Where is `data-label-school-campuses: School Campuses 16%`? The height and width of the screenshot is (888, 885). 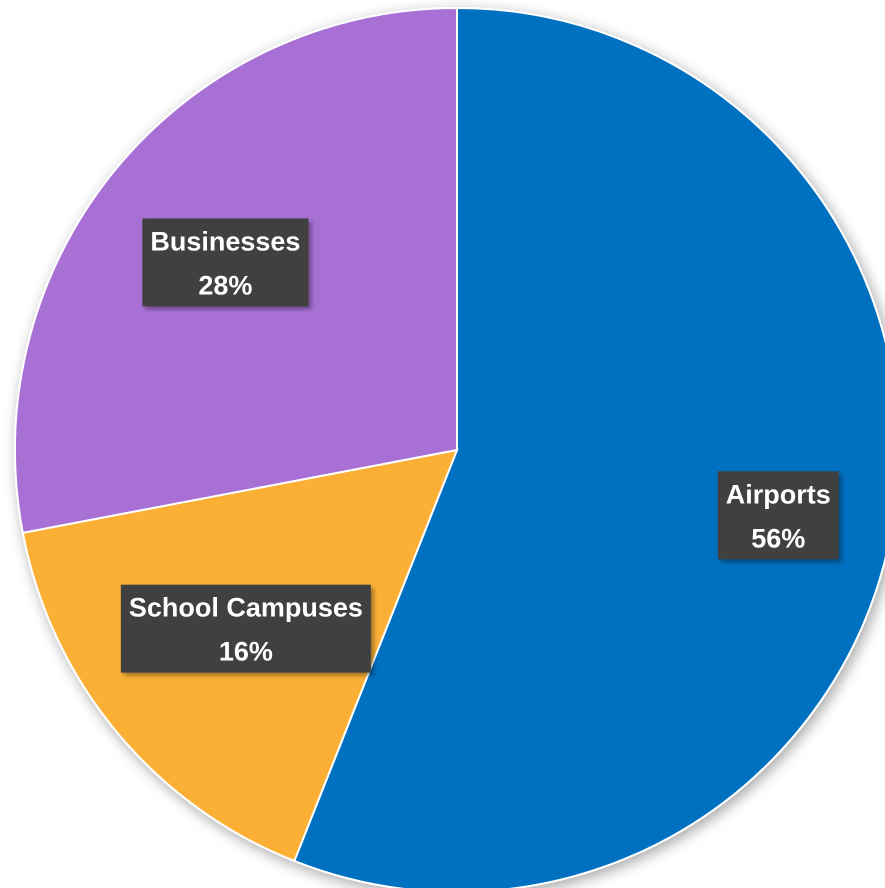 data-label-school-campuses: School Campuses 16% is located at coordinates (245, 628).